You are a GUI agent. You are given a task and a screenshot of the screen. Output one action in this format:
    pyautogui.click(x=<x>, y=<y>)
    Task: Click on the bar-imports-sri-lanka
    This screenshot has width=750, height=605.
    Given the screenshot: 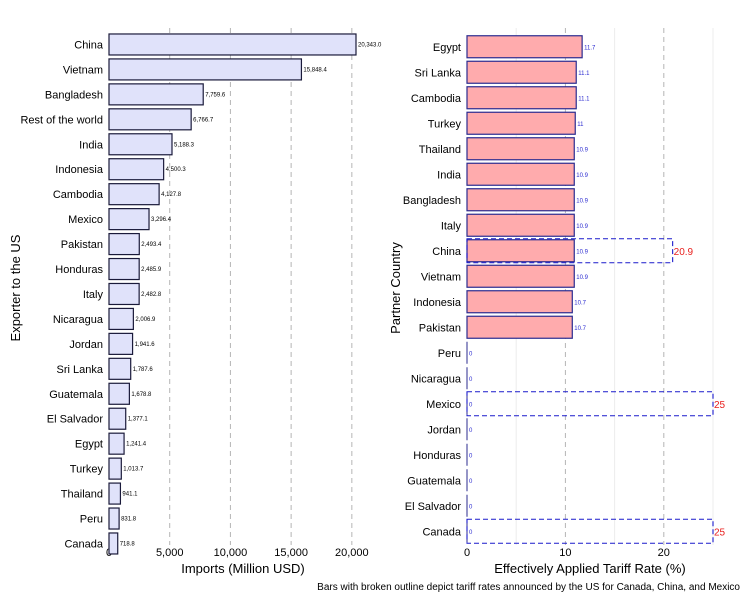 What is the action you would take?
    pyautogui.click(x=120, y=368)
    